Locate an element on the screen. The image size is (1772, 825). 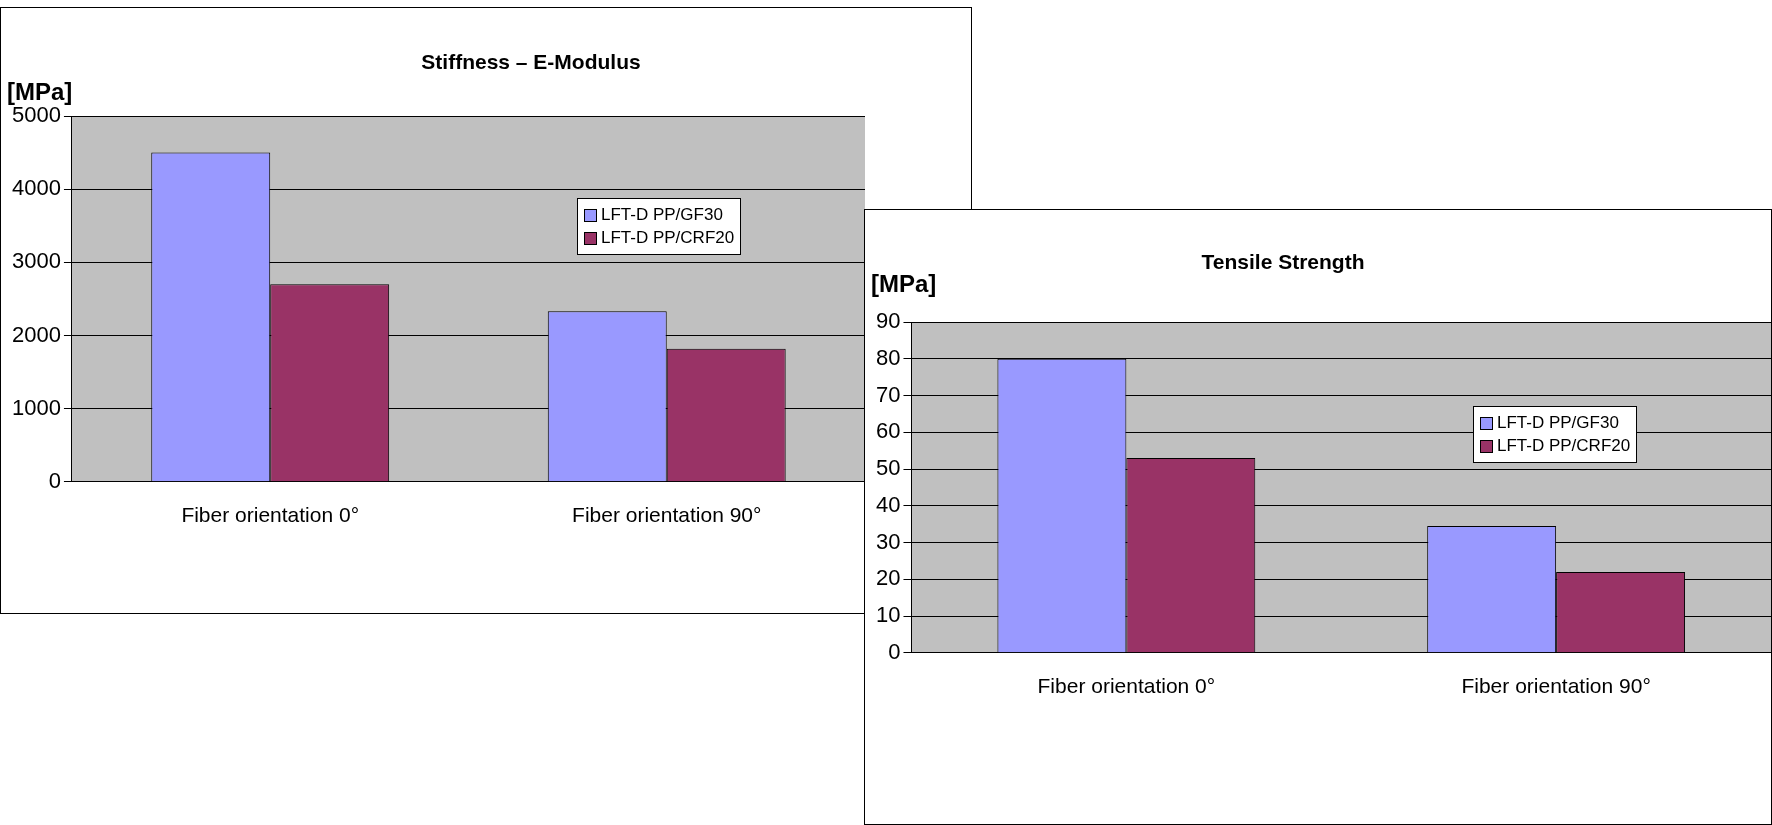
y-tick-label: 40 is located at coordinates (888, 504).